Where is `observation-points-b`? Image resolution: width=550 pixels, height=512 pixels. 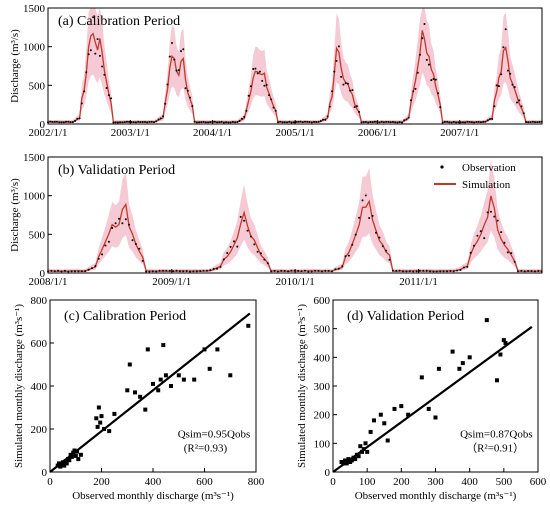
observation-points-b is located at coordinates (295, 233).